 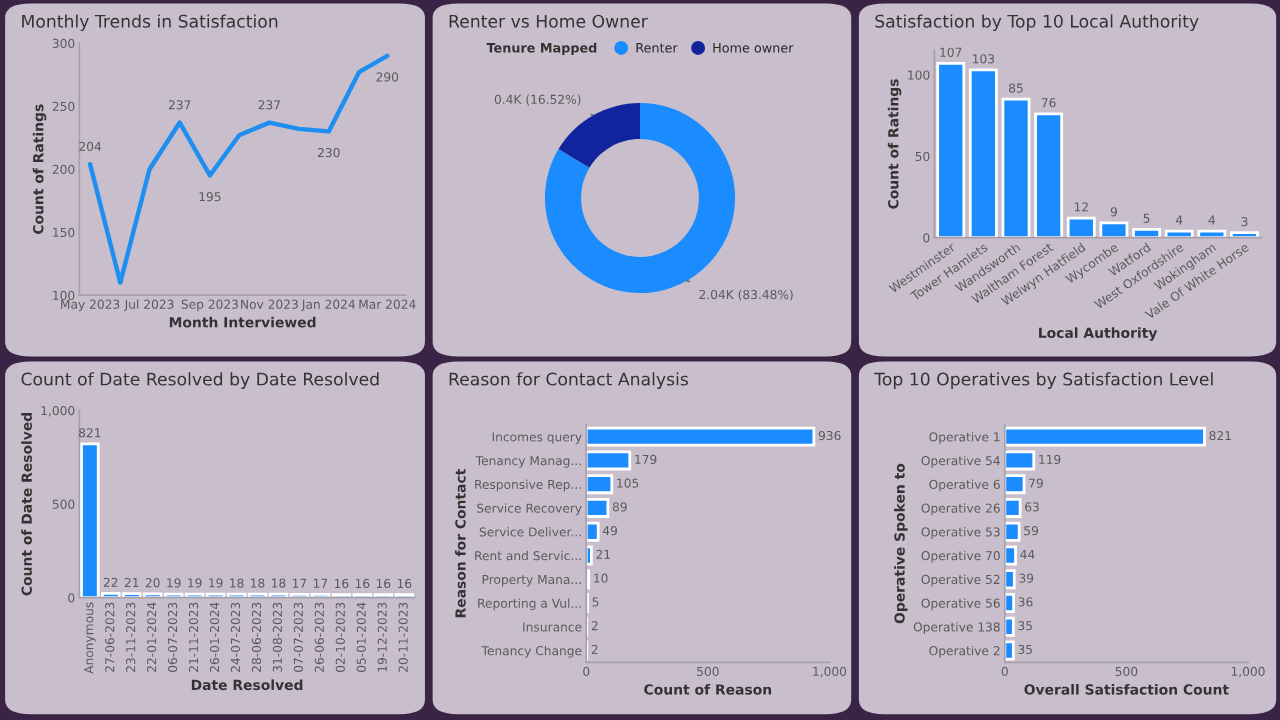 What do you see at coordinates (200, 380) in the screenshot?
I see `chart-title: Count of Date Resolved by Date Resolved` at bounding box center [200, 380].